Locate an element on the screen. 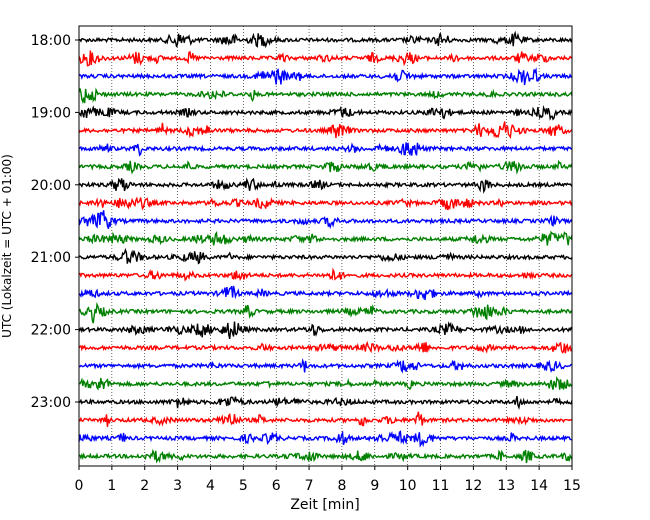 This screenshot has height=520, width=650. trace-21:30 is located at coordinates (325, 293).